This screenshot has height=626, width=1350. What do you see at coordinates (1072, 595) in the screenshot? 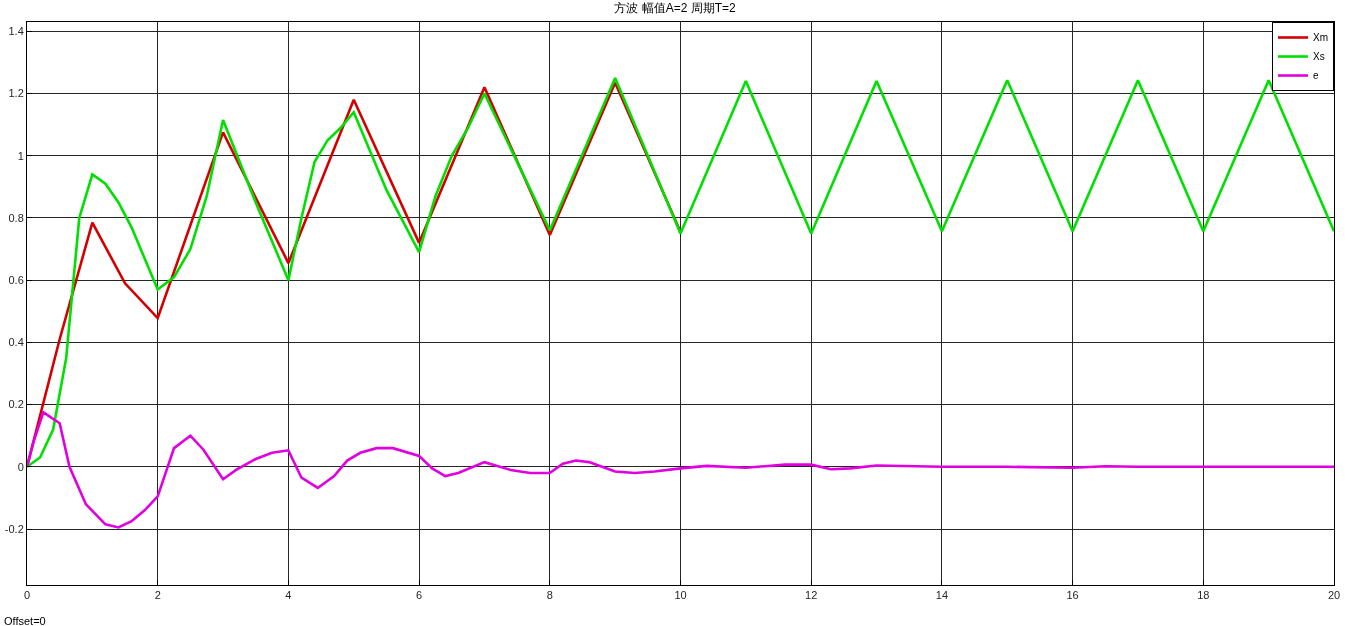
I see `x-tick-label: 16` at bounding box center [1072, 595].